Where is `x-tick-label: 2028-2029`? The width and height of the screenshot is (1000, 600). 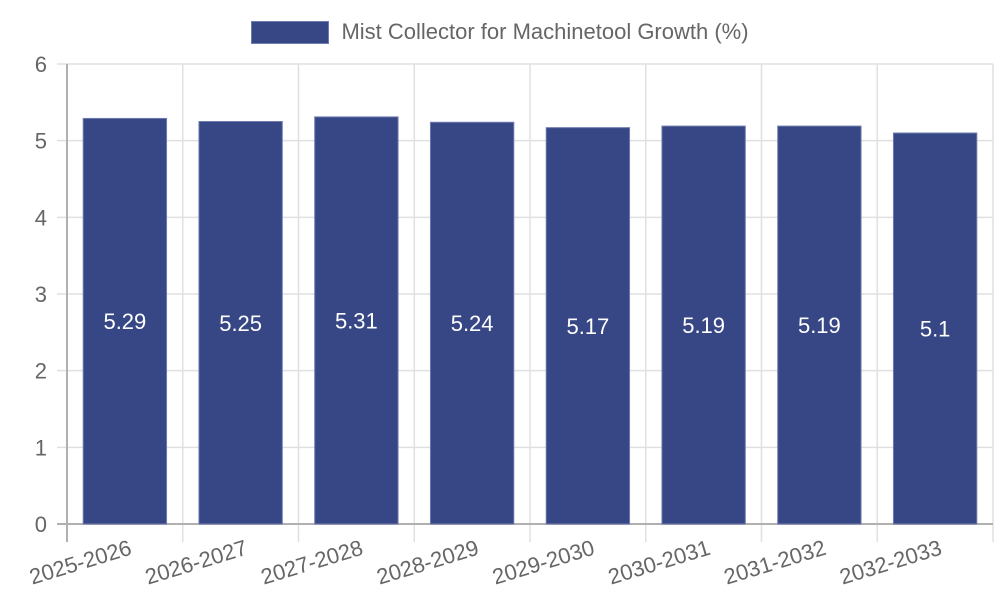
x-tick-label: 2028-2029 is located at coordinates (428, 562).